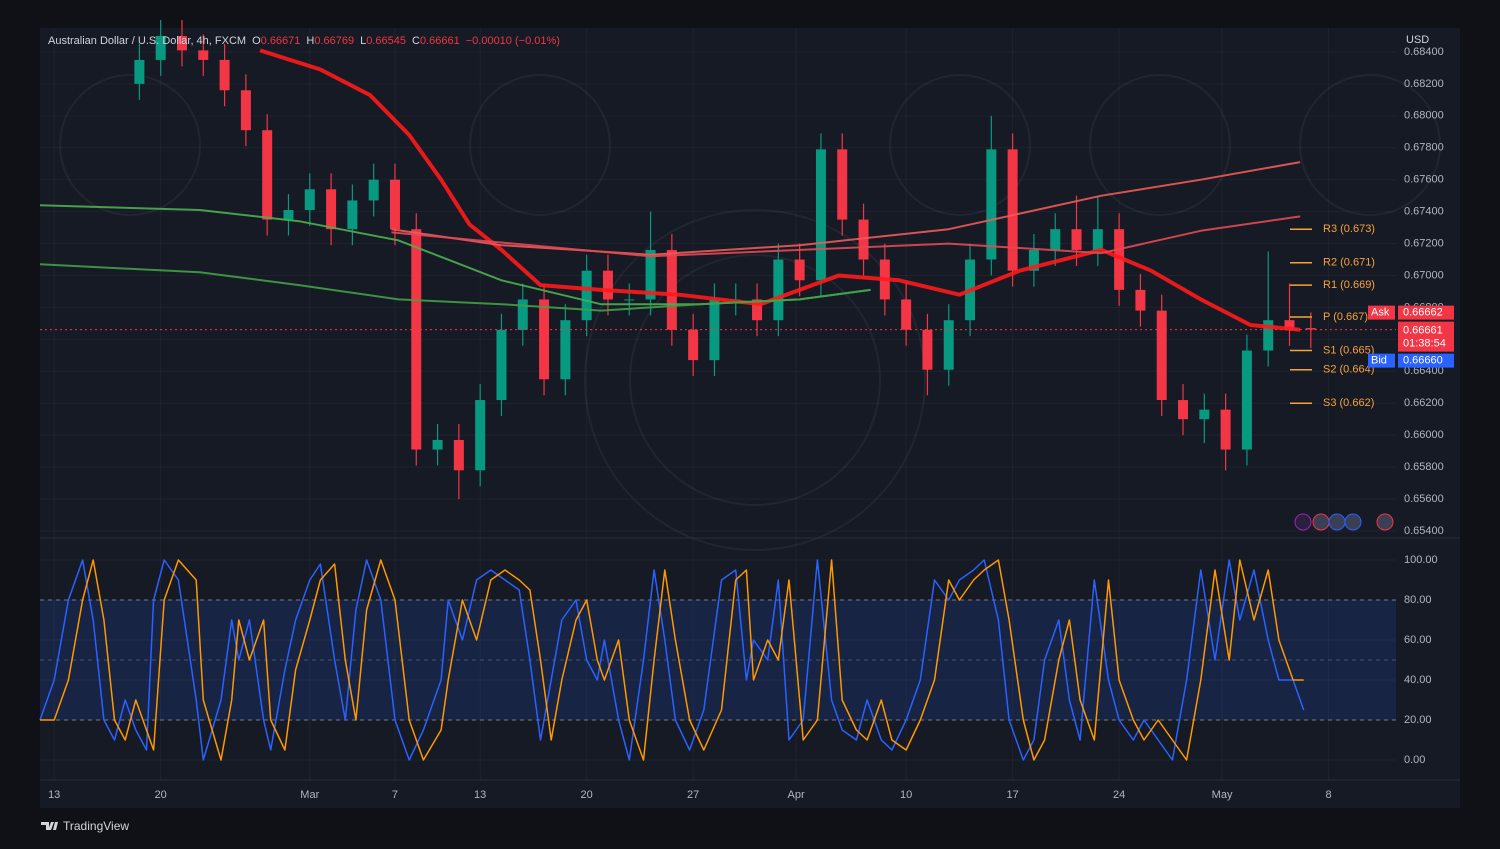 This screenshot has width=1500, height=849. I want to click on y-tick-label: 0.68200, so click(1424, 84).